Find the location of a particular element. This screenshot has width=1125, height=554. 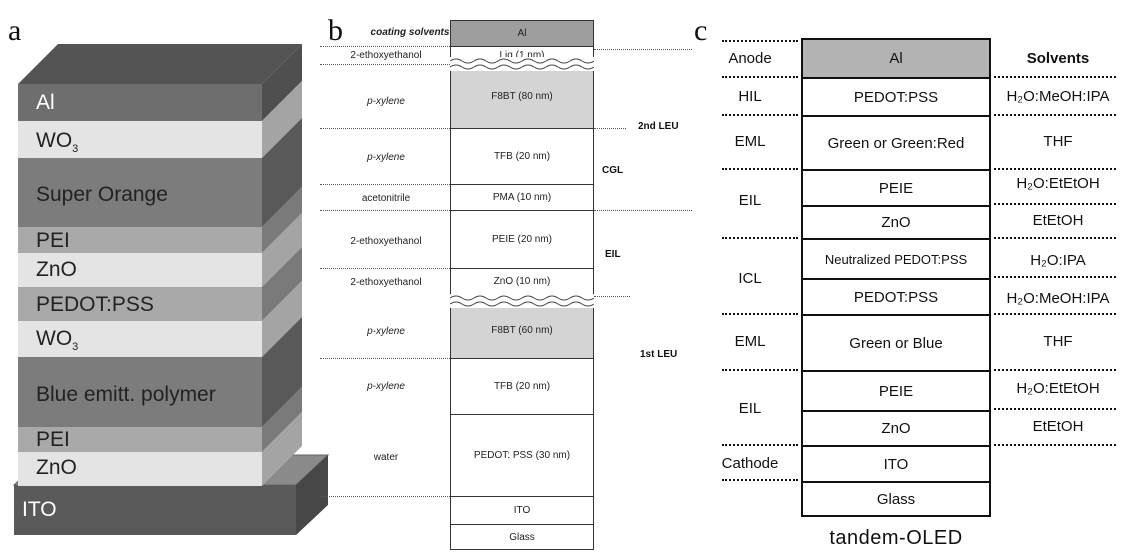

substrate-label-ito: ITO is located at coordinates (39, 509).